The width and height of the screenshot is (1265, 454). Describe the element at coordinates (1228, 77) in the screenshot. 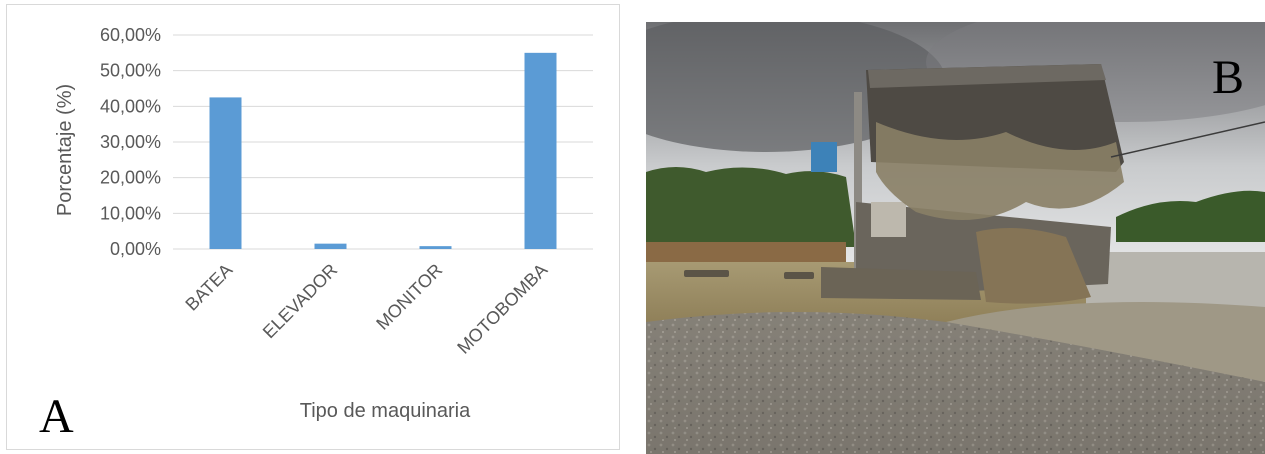

I see `panel-label-b: B` at that location.